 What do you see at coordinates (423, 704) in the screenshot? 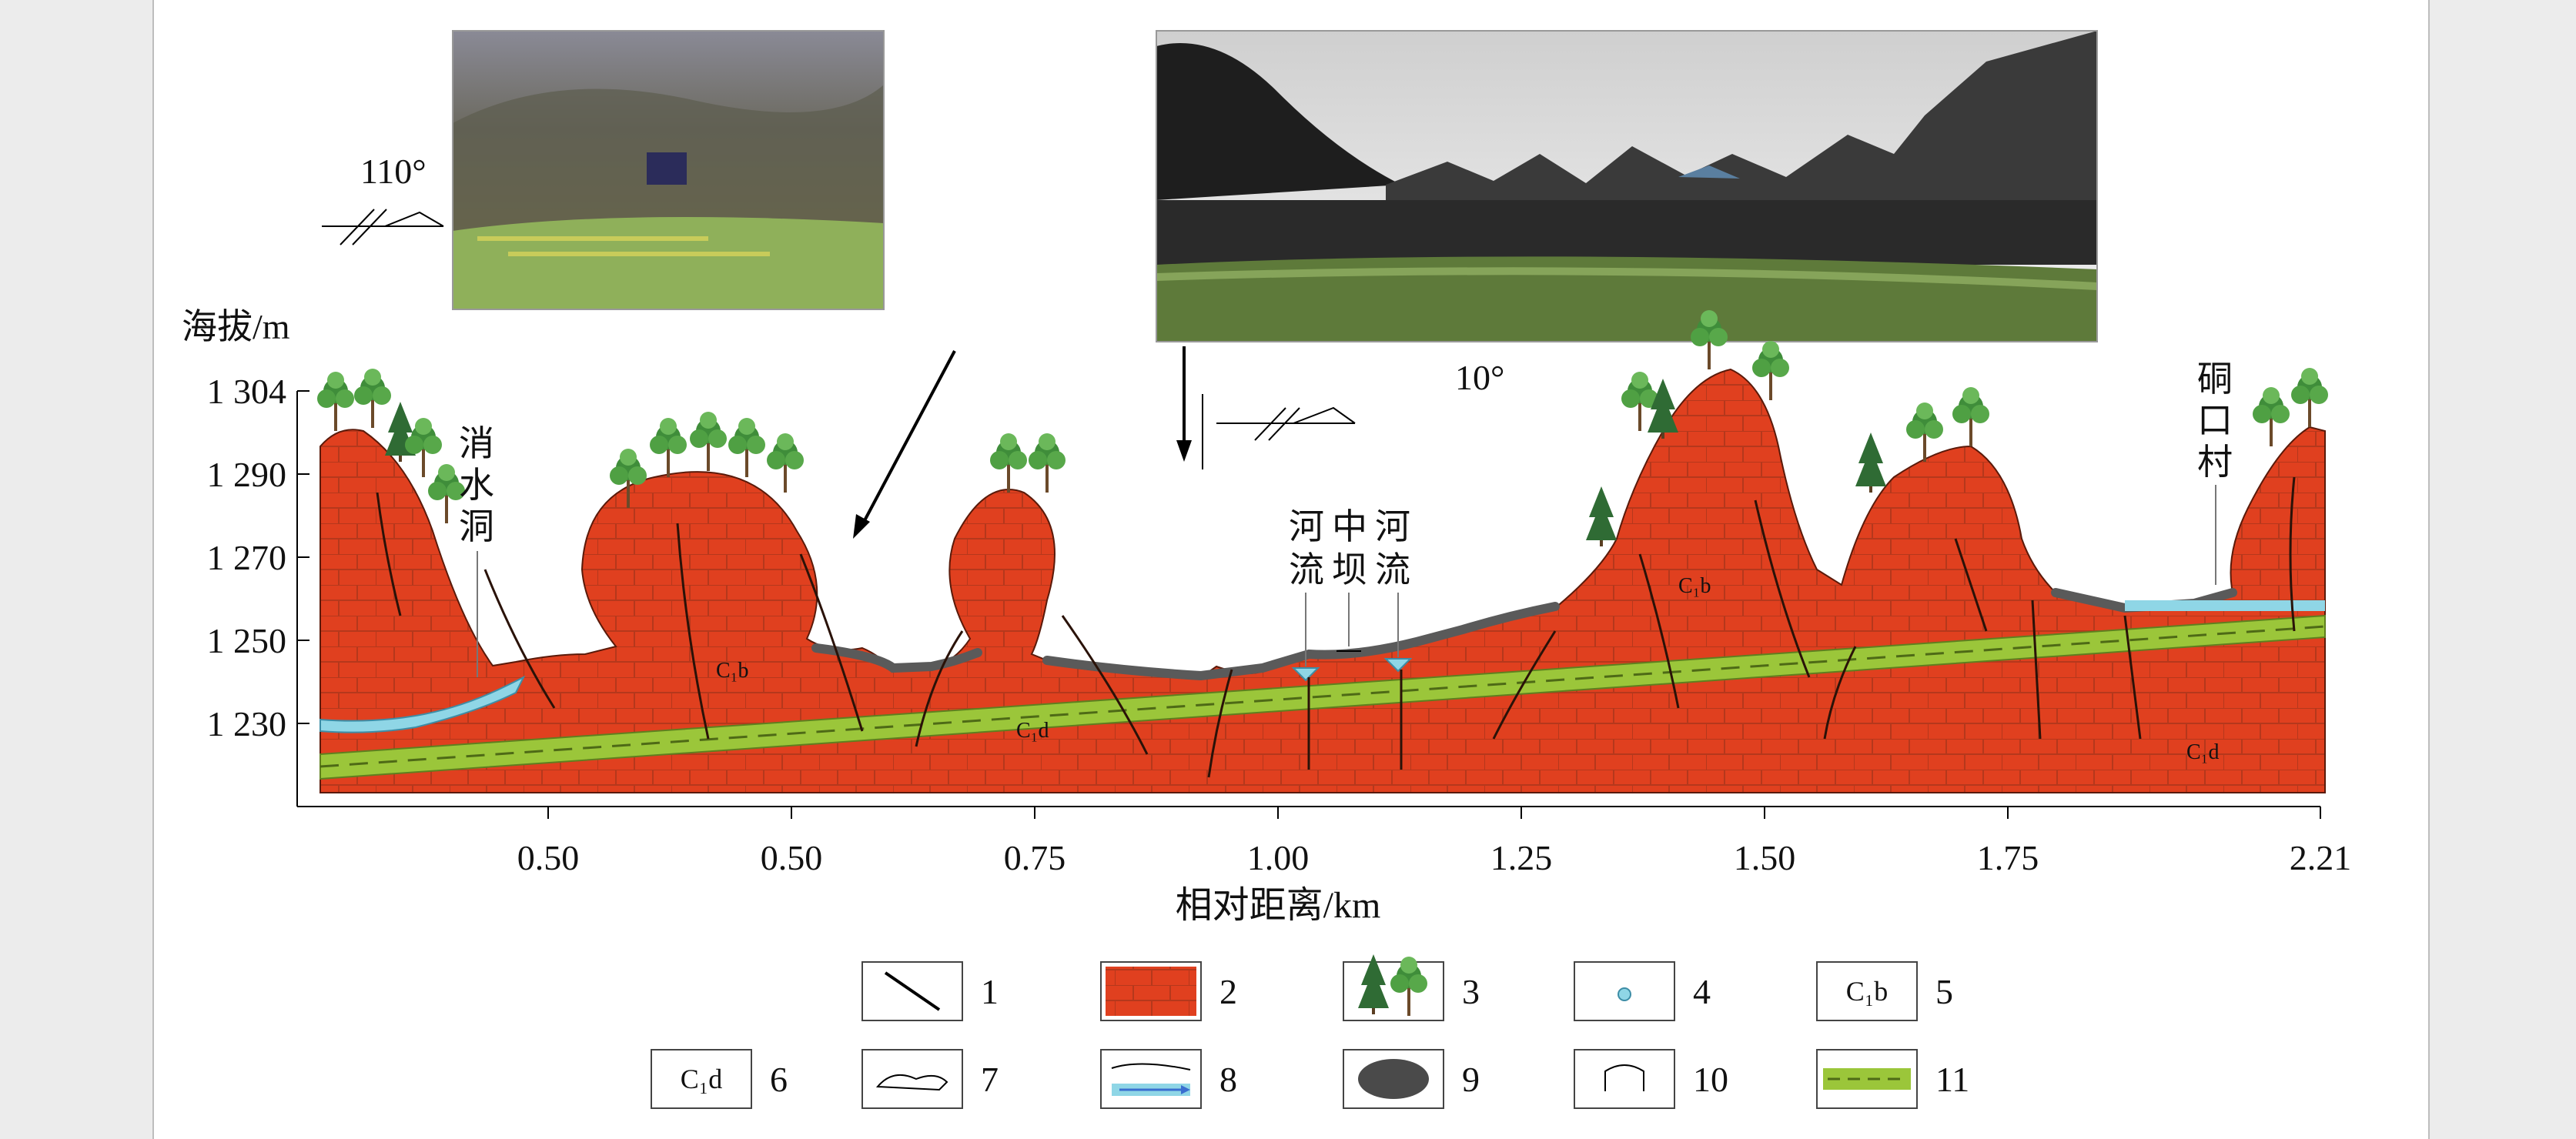
I see `cave-water` at bounding box center [423, 704].